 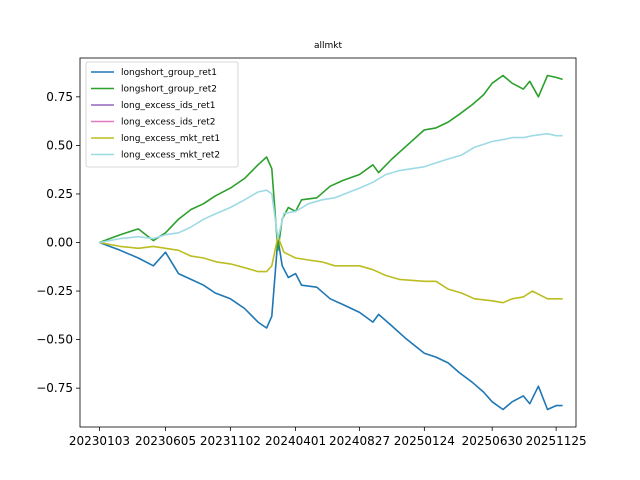 I want to click on y-axis: −0.75 −0.50 −0.25 0.00 0.25 0.50 0.75, so click(x=58, y=242).